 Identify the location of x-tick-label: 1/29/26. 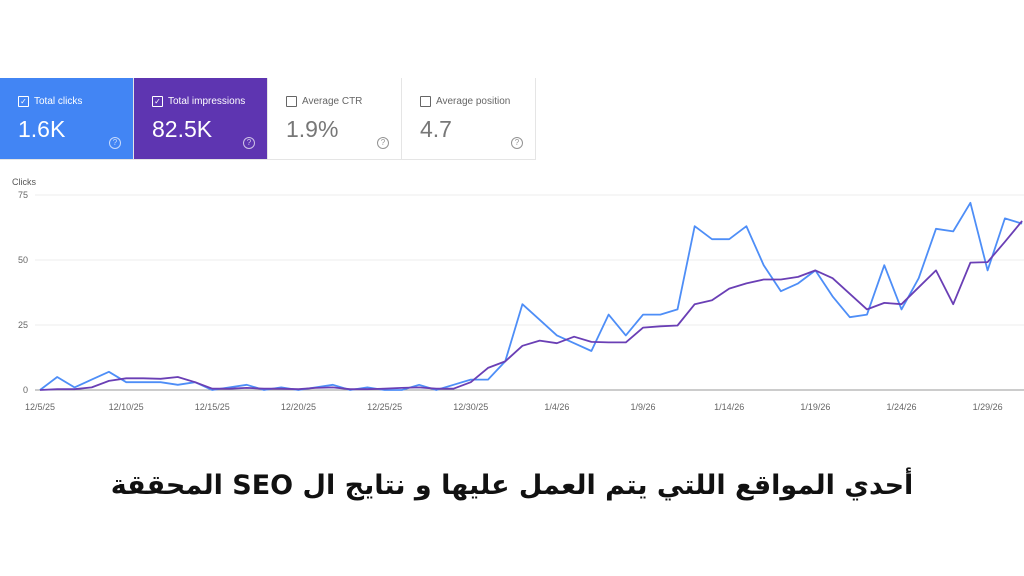
(988, 407).